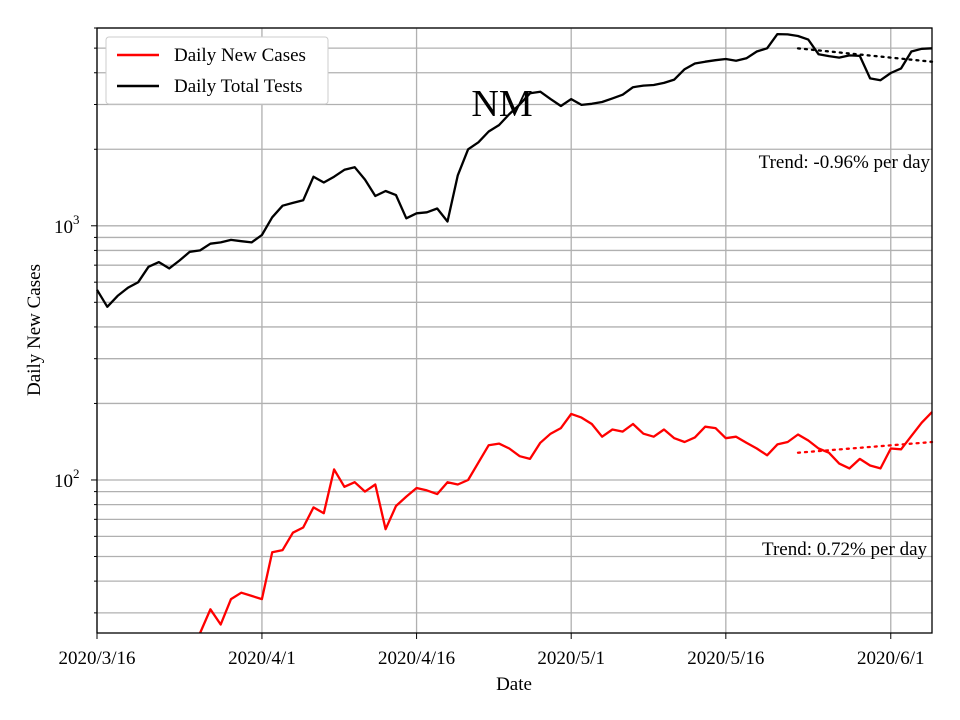 The image size is (960, 720). I want to click on x-tick-label: 2020/3/16, so click(96, 658).